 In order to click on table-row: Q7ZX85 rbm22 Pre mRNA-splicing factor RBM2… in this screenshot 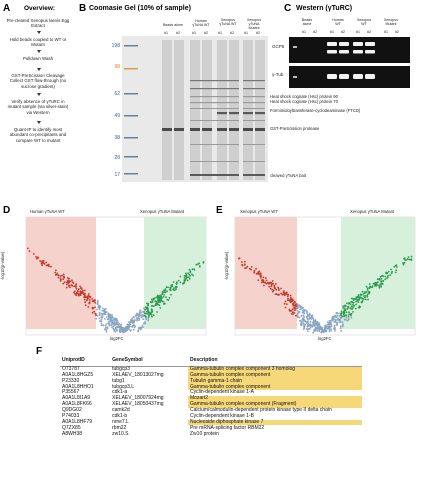, I will do `click(211, 428)`.